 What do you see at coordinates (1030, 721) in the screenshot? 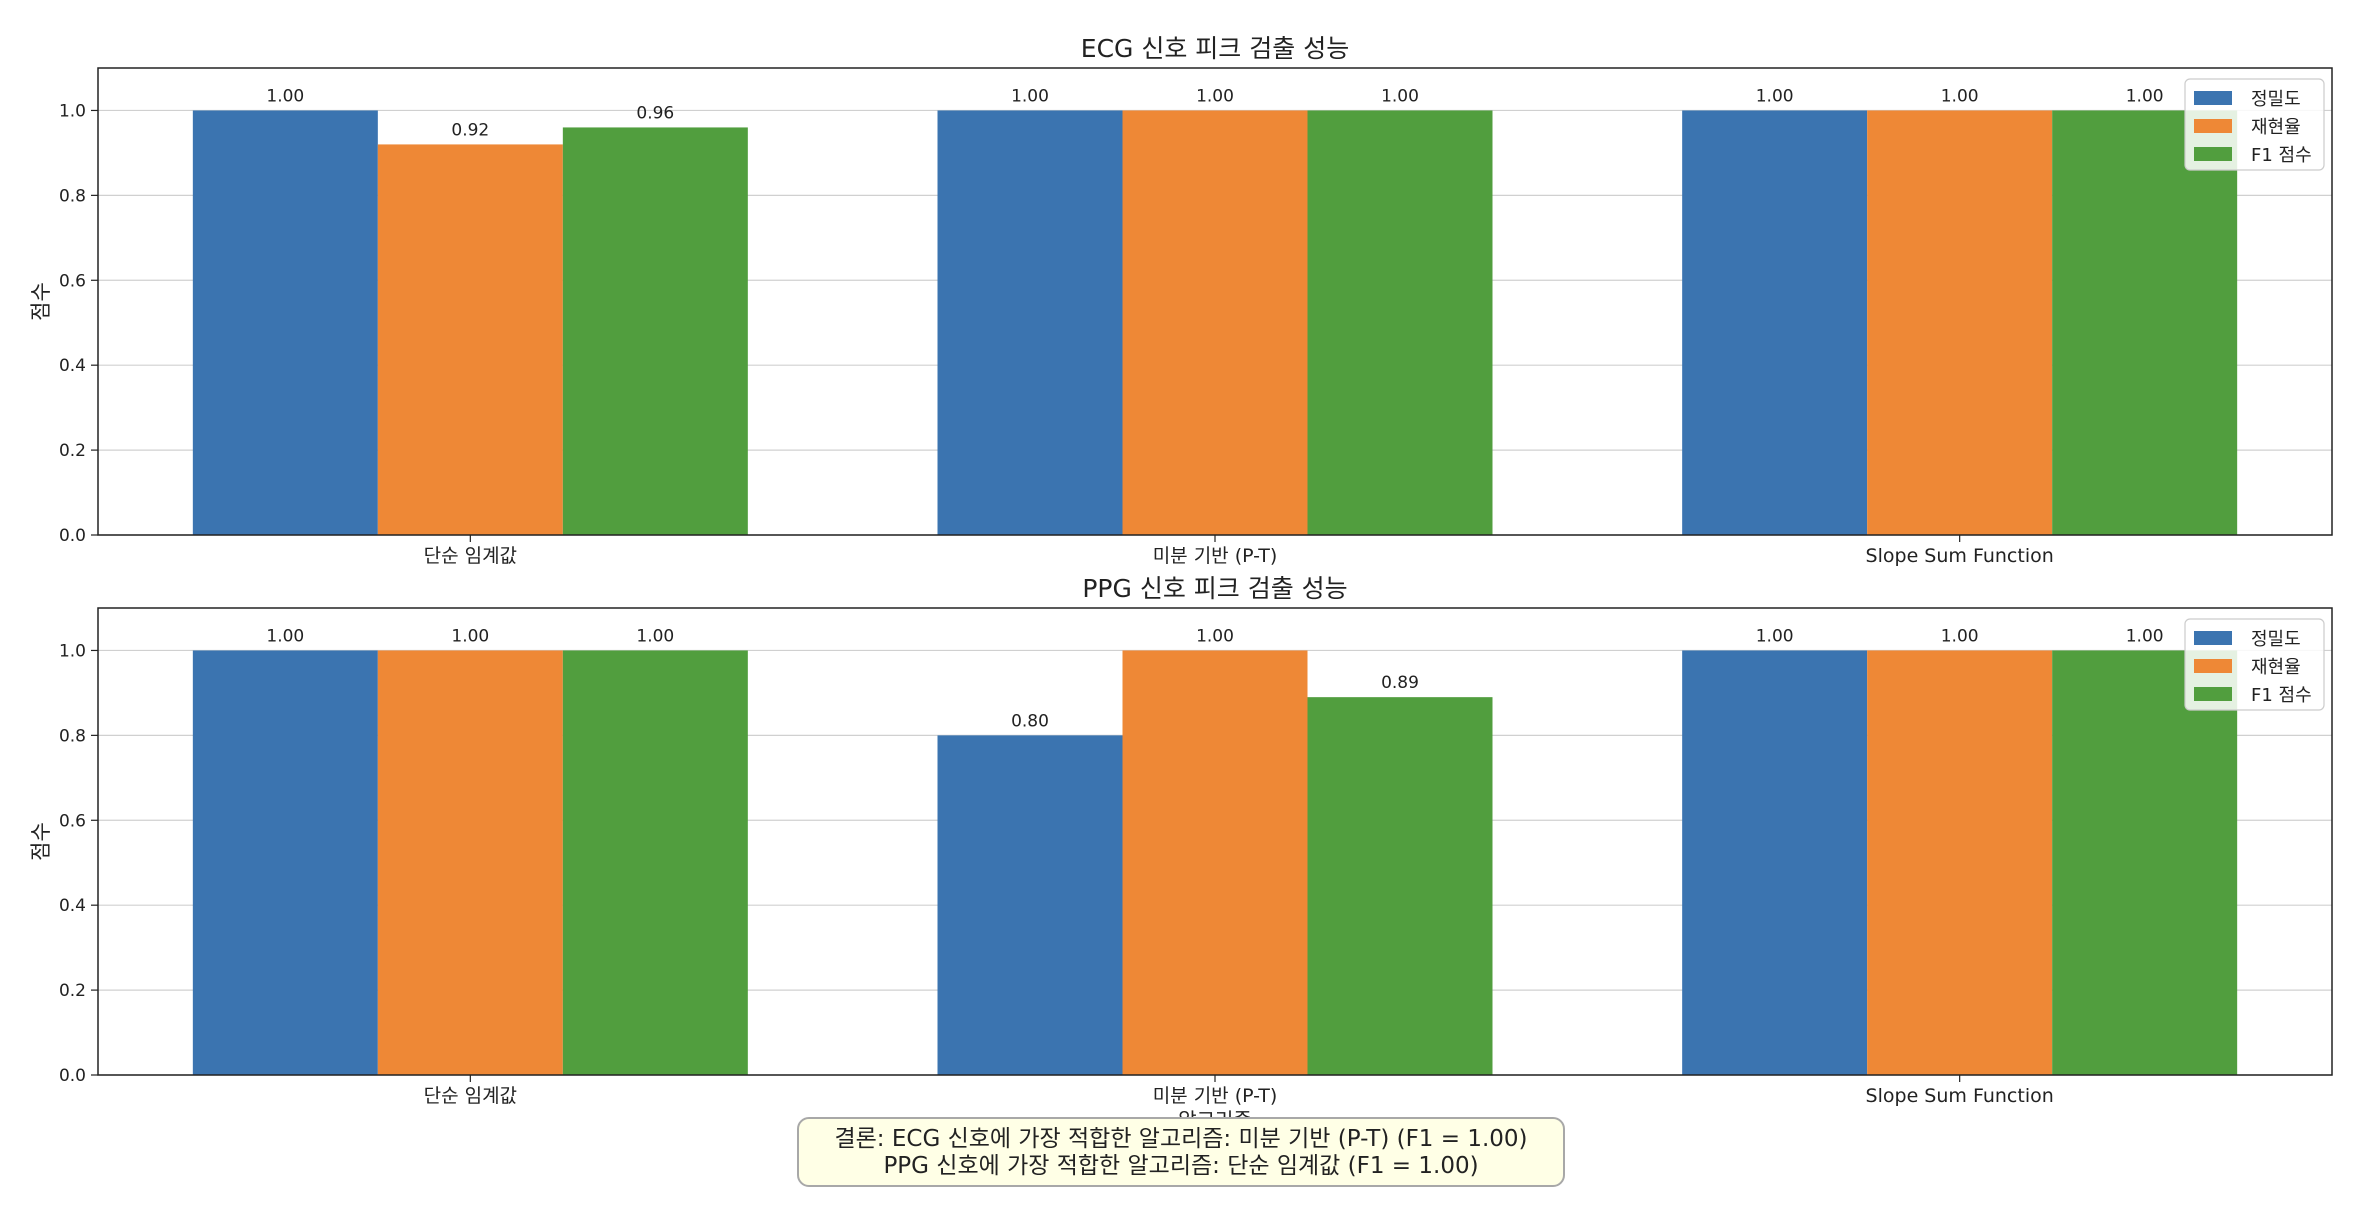
I see `bar-value-label: 0.80` at bounding box center [1030, 721].